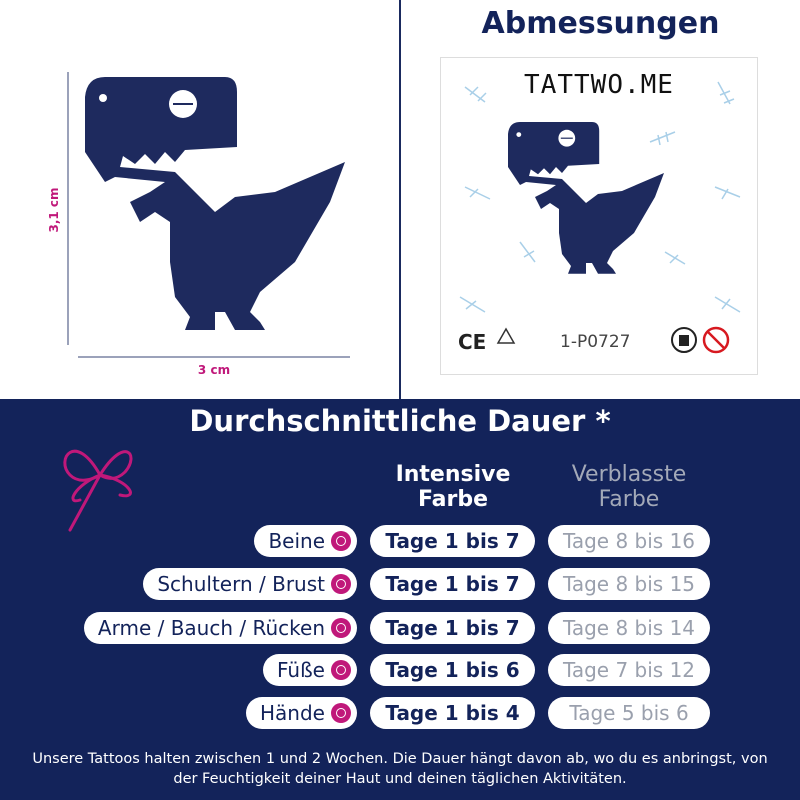 The height and width of the screenshot is (800, 800). What do you see at coordinates (629, 487) in the screenshot?
I see `column-header: Verblasste Farbe` at bounding box center [629, 487].